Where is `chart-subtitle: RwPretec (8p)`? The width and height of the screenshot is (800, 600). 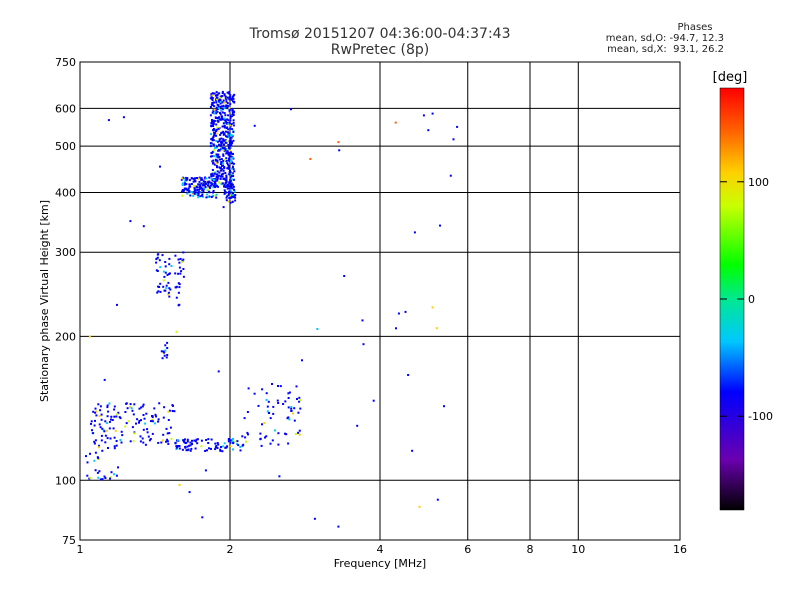 chart-subtitle: RwPretec (8p) is located at coordinates (380, 50).